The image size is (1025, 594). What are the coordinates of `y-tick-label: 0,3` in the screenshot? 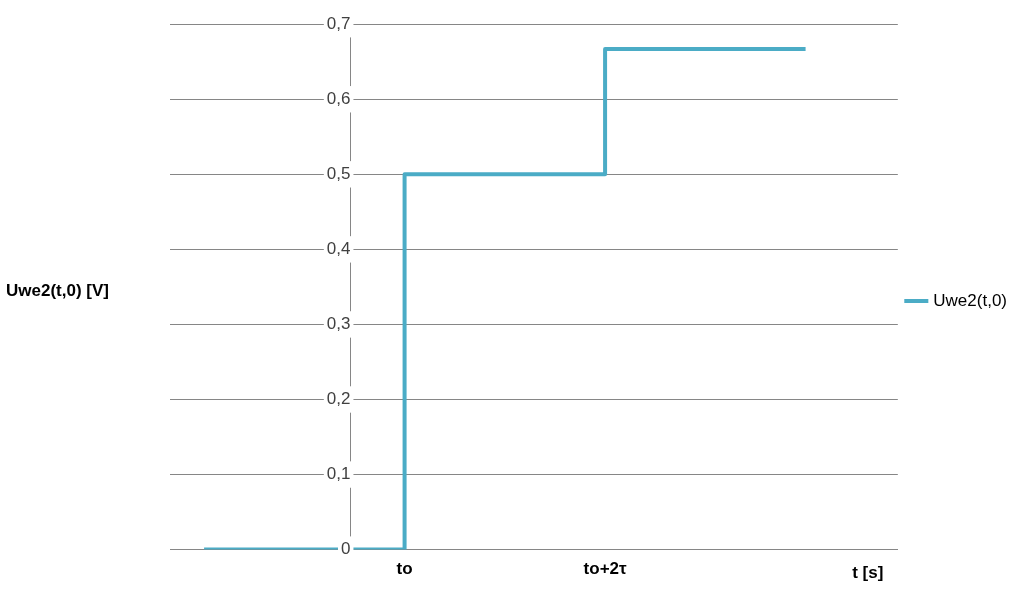 It's located at (338, 324).